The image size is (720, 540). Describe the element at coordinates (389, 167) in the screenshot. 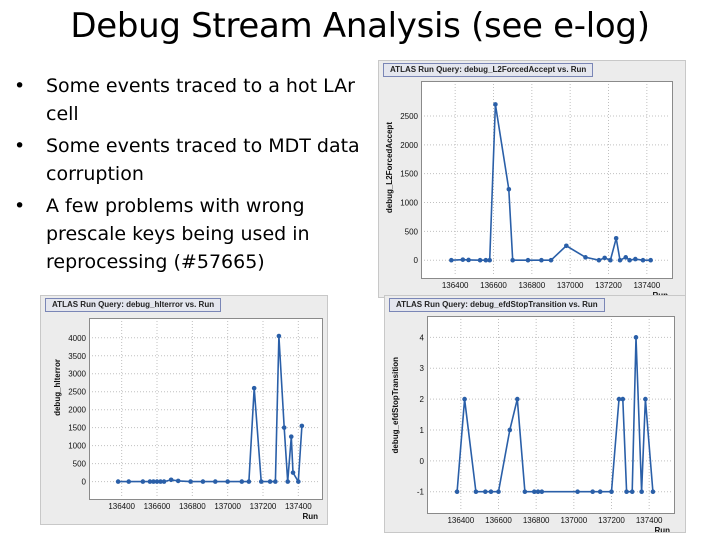

I see `y-axis-label: debug_L2ForcedAccept` at that location.